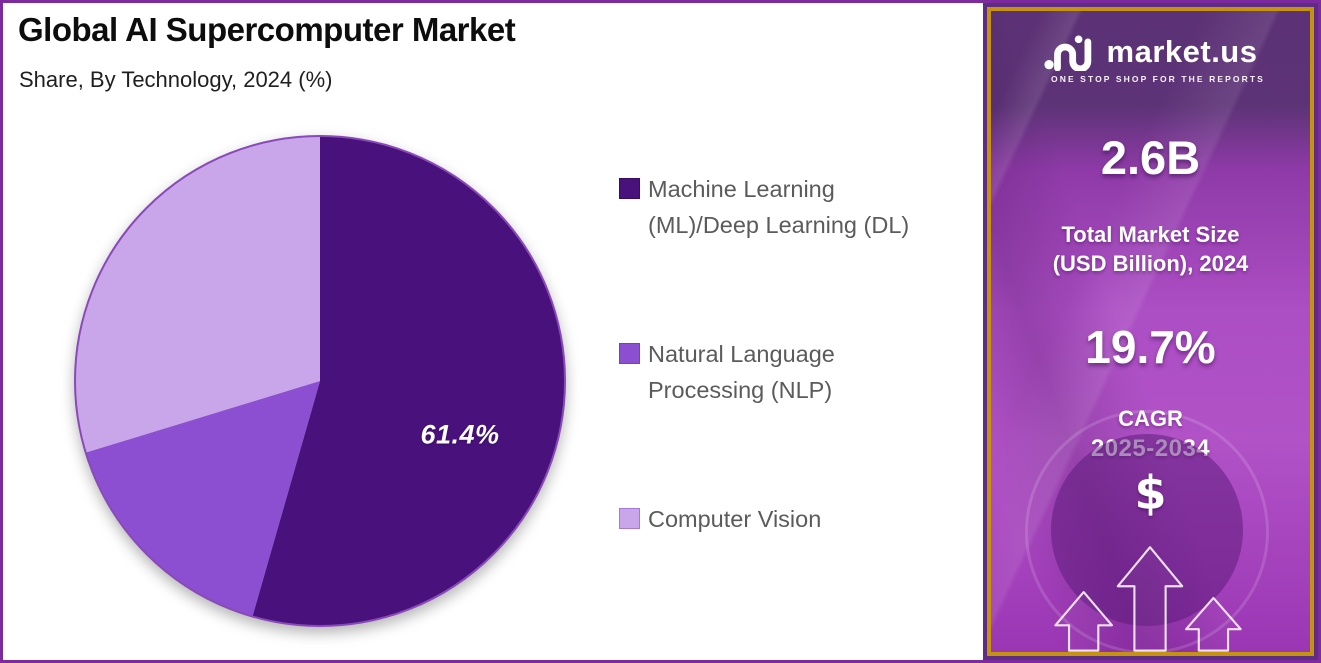 Image resolution: width=1321 pixels, height=663 pixels. What do you see at coordinates (1150, 493) in the screenshot?
I see `dollar-sign-icon: $` at bounding box center [1150, 493].